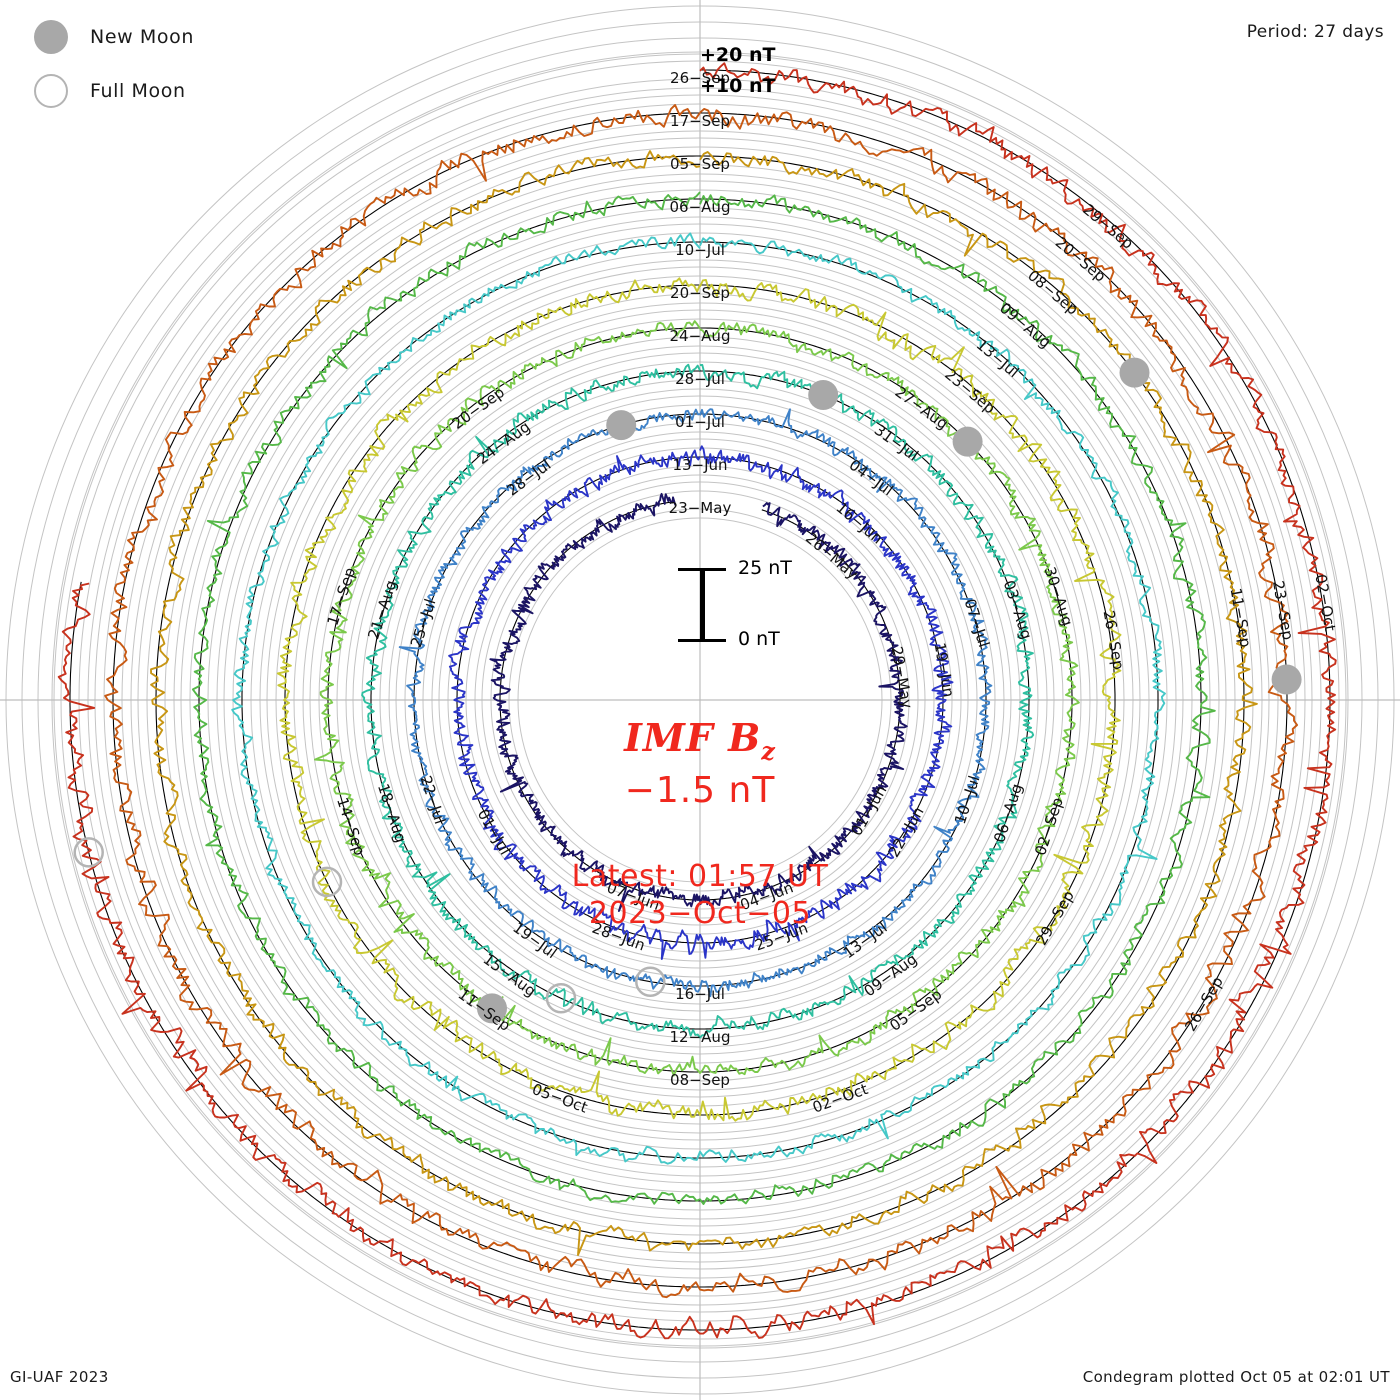 The height and width of the screenshot is (1400, 1400). What do you see at coordinates (633, 896) in the screenshot?
I see `day-label: 07−Jun` at bounding box center [633, 896].